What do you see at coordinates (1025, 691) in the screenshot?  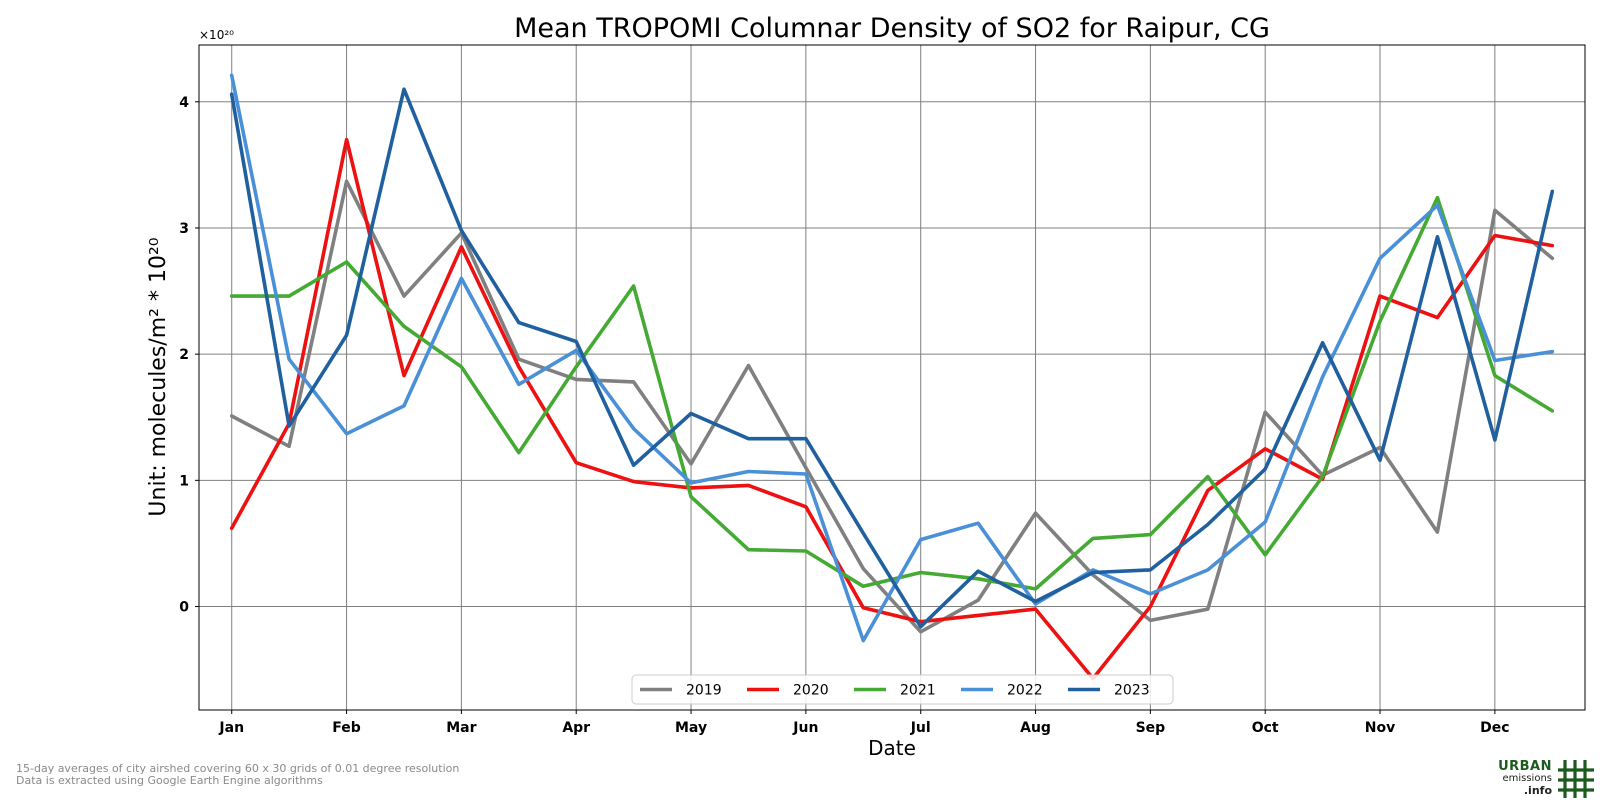 I see `legend-label-2022: 2022` at bounding box center [1025, 691].